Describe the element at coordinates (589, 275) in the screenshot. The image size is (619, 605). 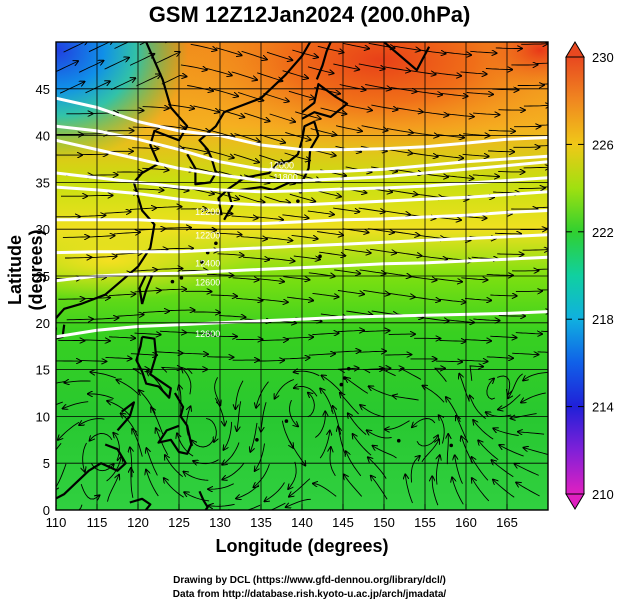
I see `colorbar: 210 214 218 222 226 230` at that location.